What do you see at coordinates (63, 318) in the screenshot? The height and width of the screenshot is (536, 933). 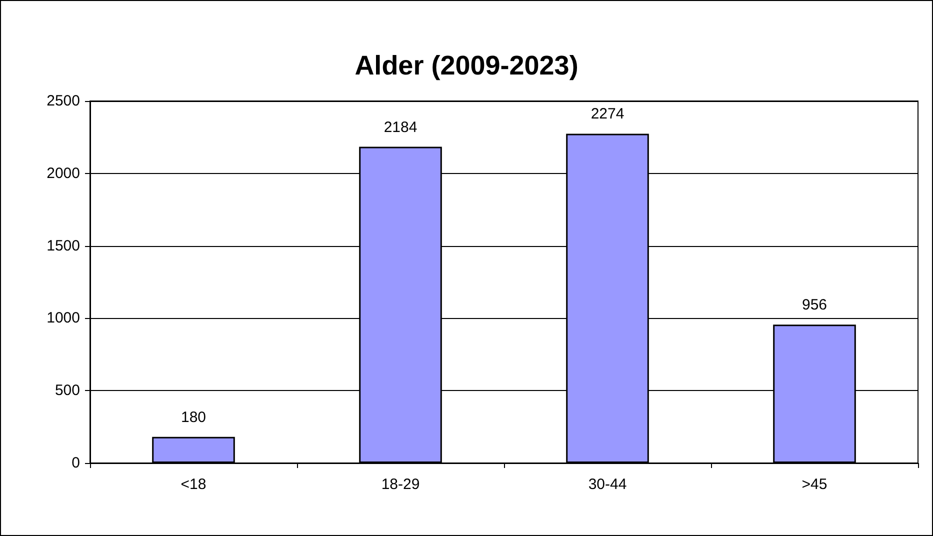 I see `y-tick-label: 1000` at bounding box center [63, 318].